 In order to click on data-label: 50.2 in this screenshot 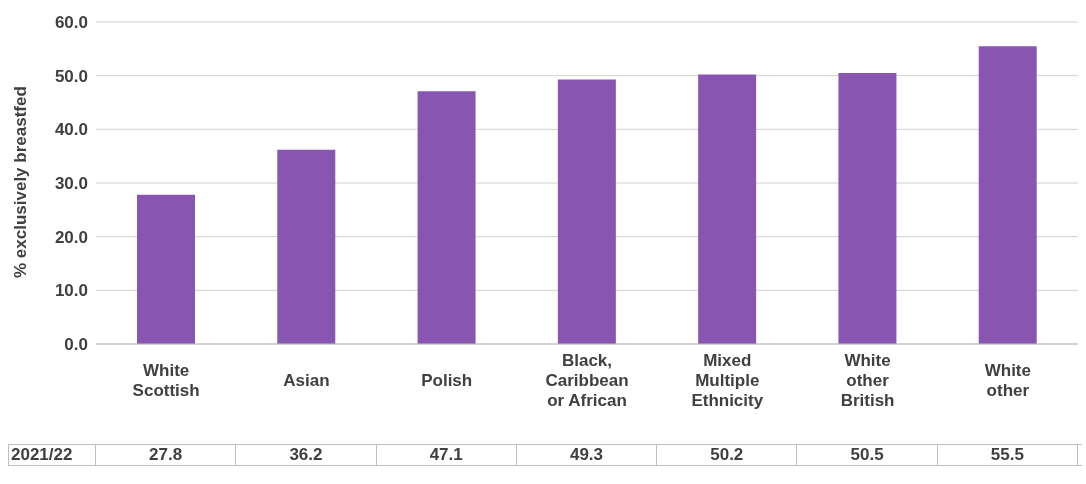, I will do `click(727, 455)`.